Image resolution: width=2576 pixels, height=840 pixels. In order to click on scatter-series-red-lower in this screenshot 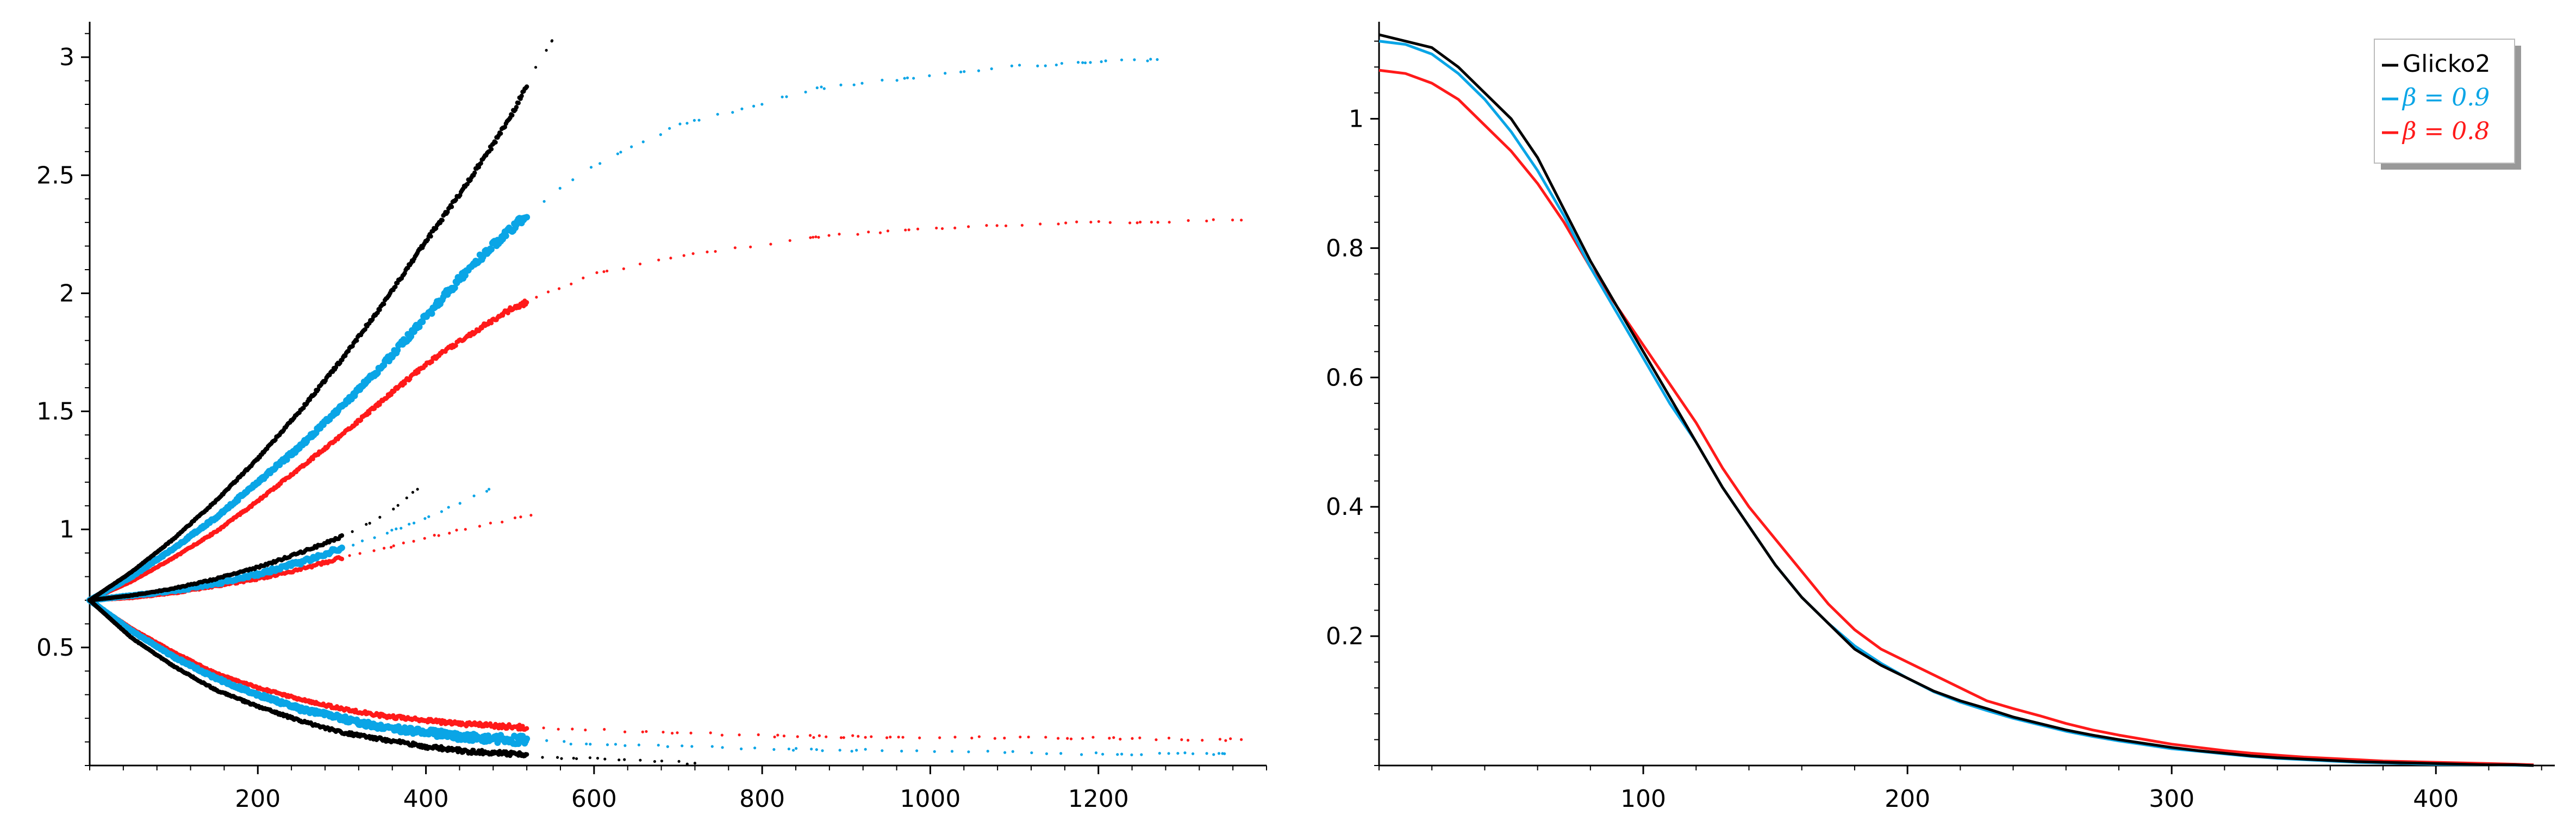, I will do `click(665, 670)`.